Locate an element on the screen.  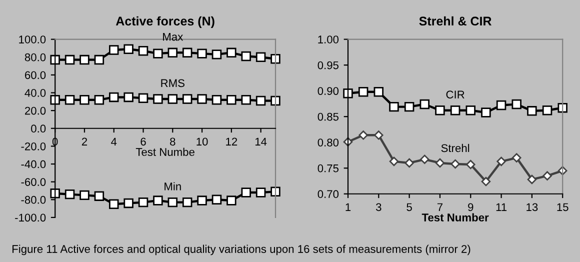
y-tick-label: 100.0 is located at coordinates (32, 40).